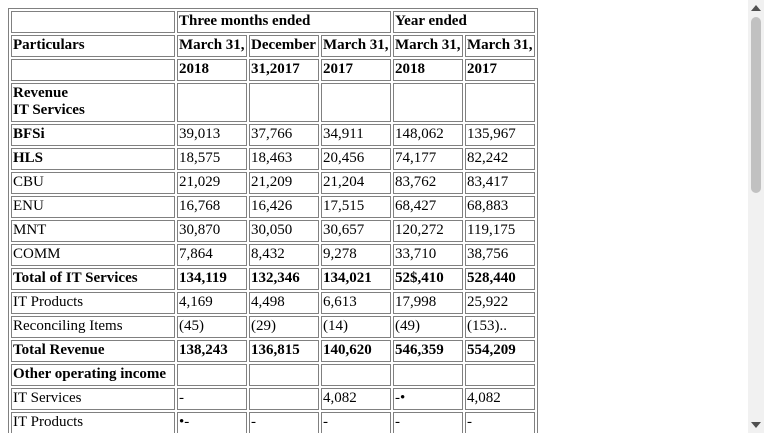 This screenshot has height=433, width=764. I want to click on row-label: COMM, so click(93, 255).